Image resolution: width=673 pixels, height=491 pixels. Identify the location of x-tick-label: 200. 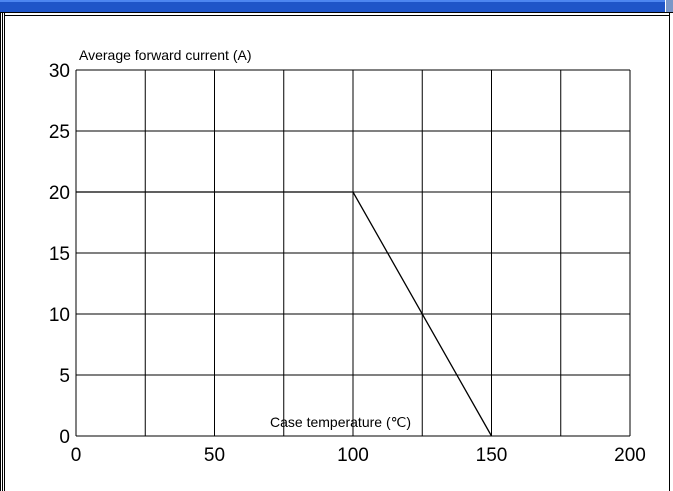
(630, 455).